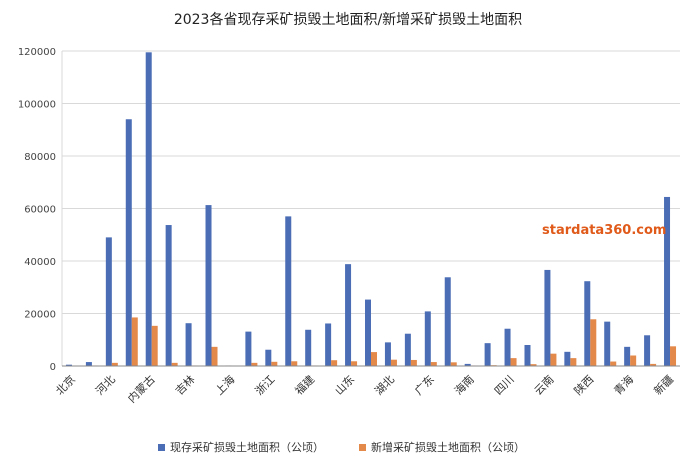 The width and height of the screenshot is (696, 468). What do you see at coordinates (504, 385) in the screenshot?
I see `x-tick-label: 四川` at bounding box center [504, 385].